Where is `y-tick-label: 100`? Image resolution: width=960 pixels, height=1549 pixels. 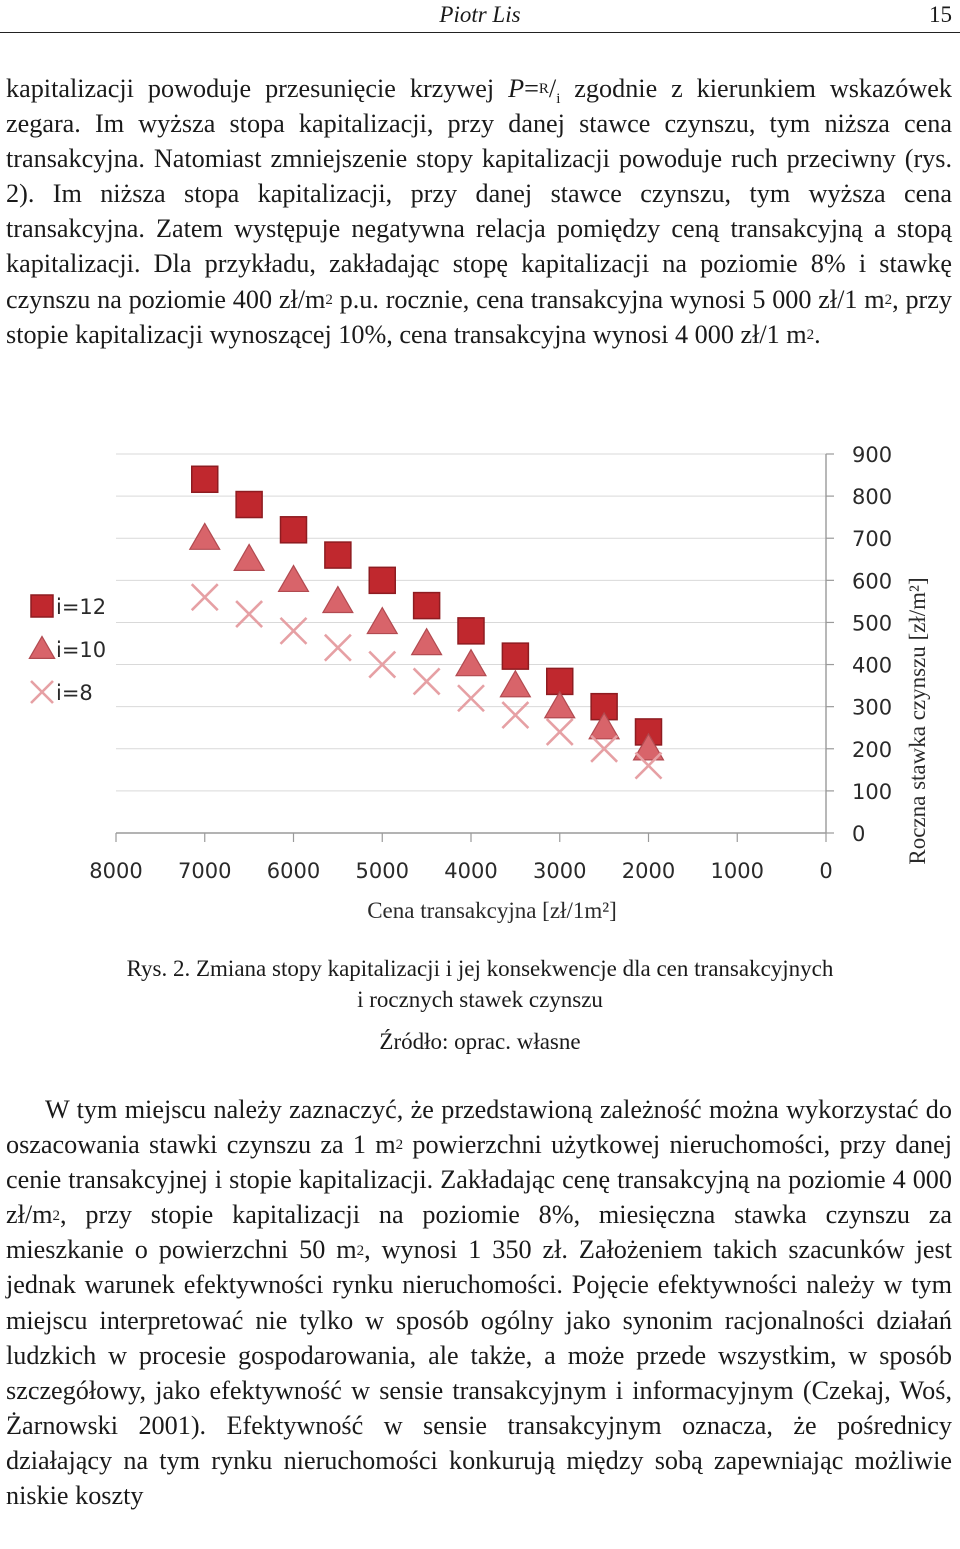 y-tick-label: 100 is located at coordinates (872, 792).